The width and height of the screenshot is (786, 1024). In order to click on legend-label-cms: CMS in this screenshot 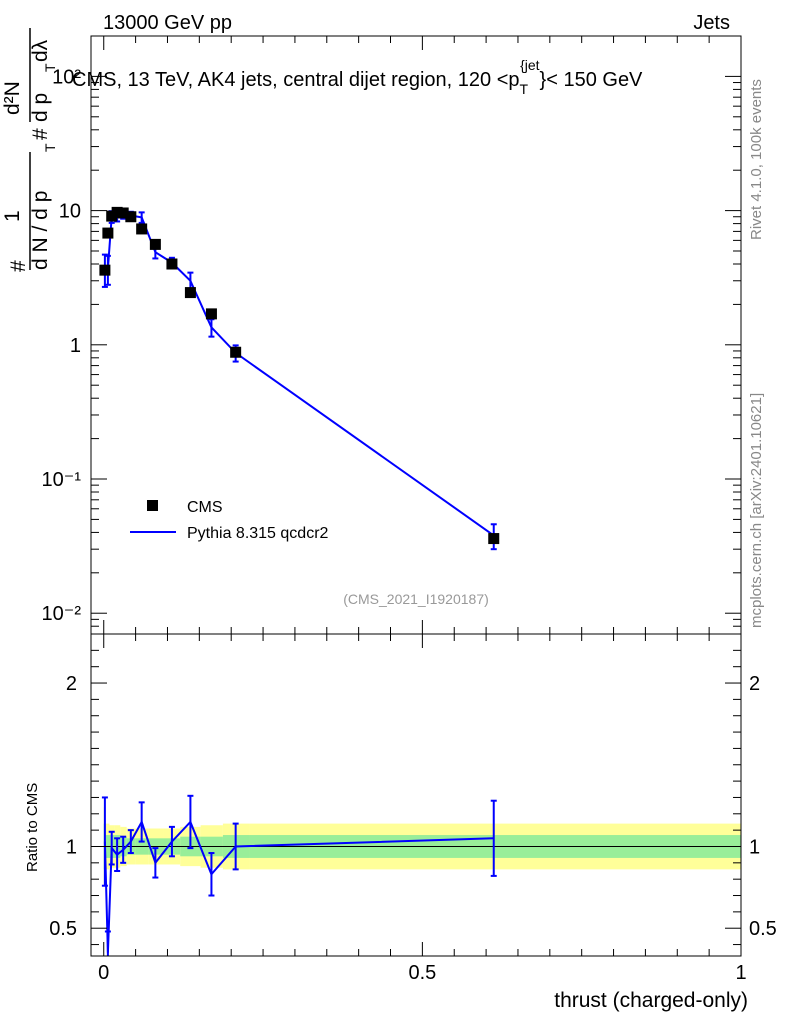, I will do `click(205, 507)`.